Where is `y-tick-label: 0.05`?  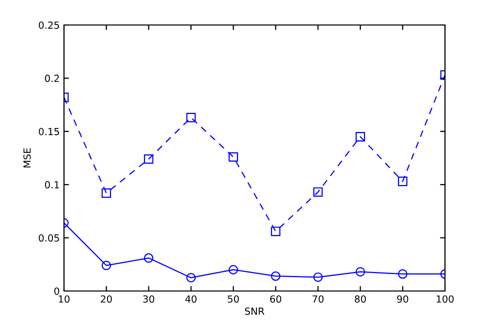 y-tick-label: 0.05 is located at coordinates (48, 238).